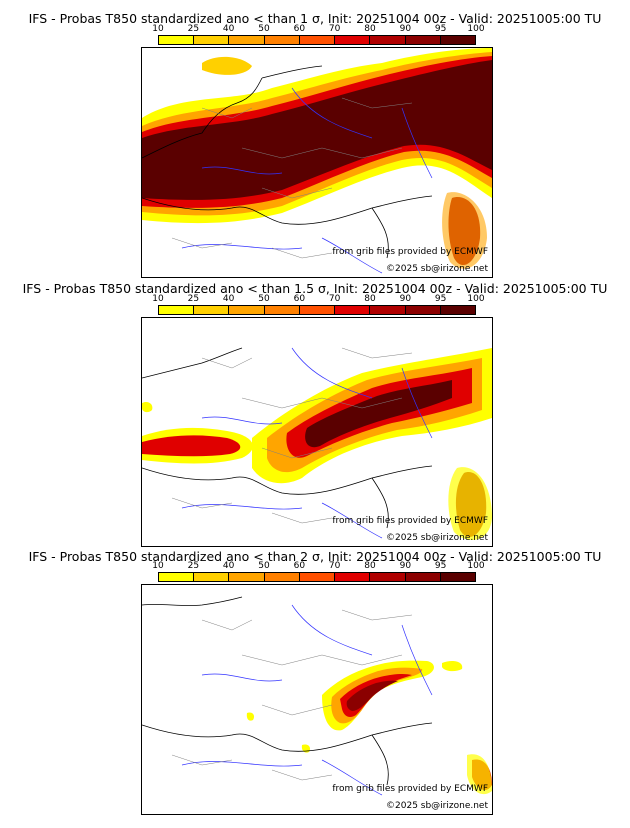 This screenshot has height=828, width=630. What do you see at coordinates (227, 65) in the screenshot?
I see `prob-blob-north` at bounding box center [227, 65].